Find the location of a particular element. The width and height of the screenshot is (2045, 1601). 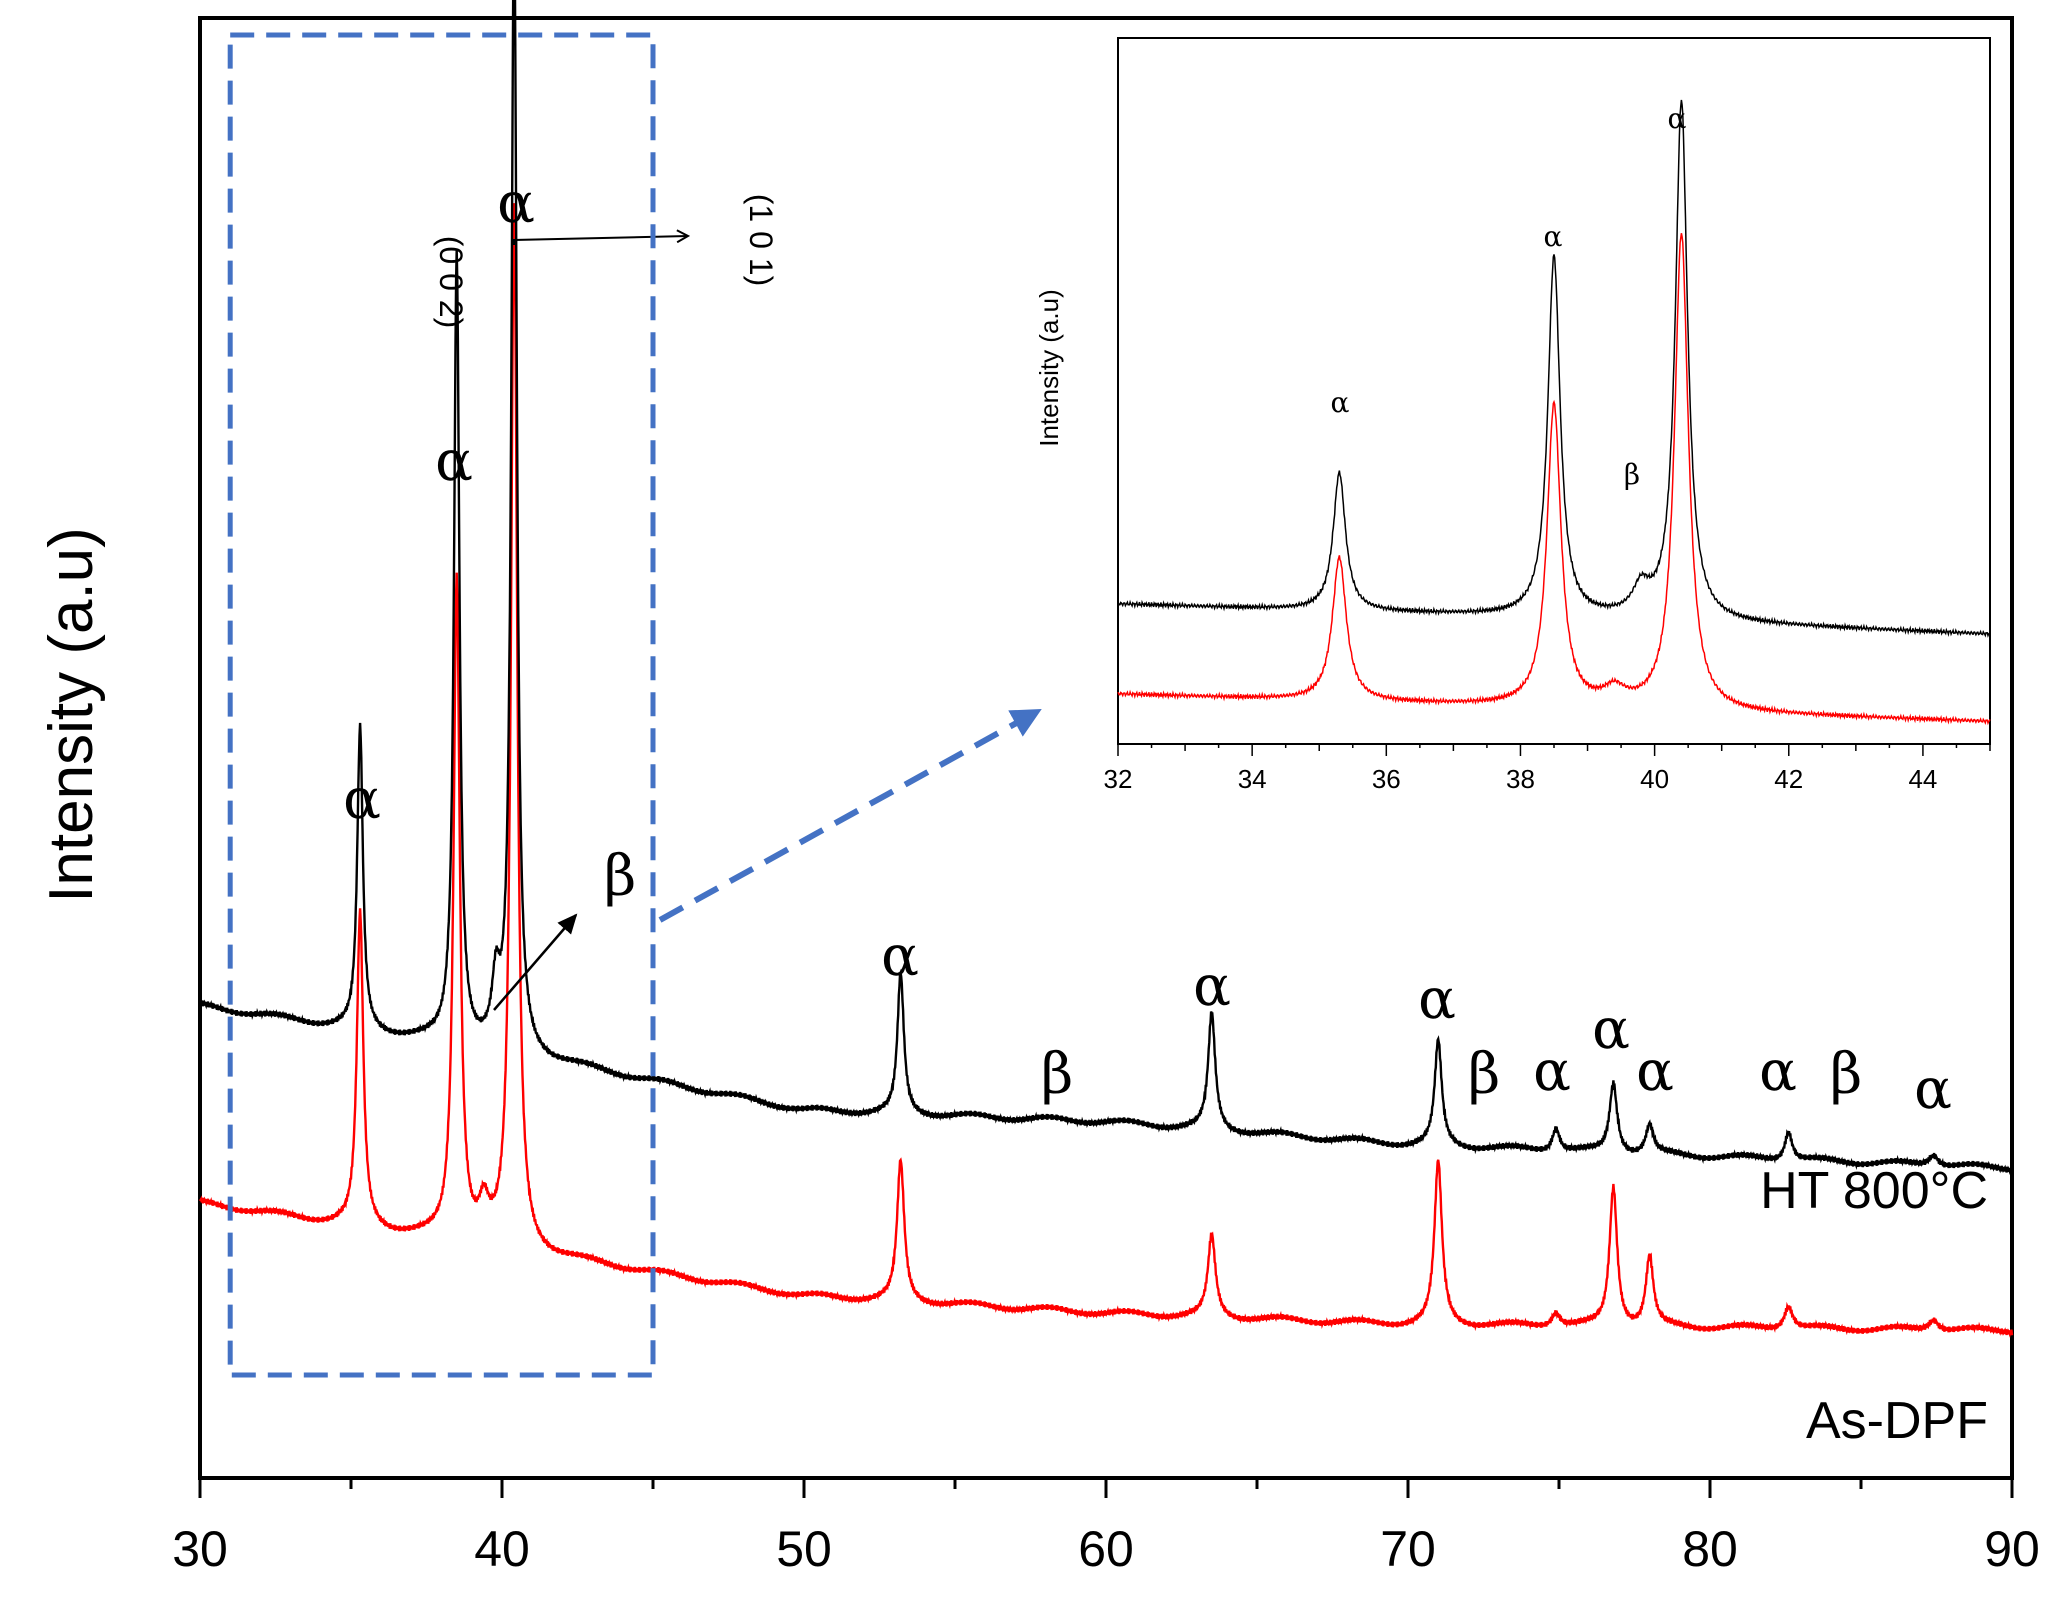

x-tick-label: 60 is located at coordinates (1106, 1549).